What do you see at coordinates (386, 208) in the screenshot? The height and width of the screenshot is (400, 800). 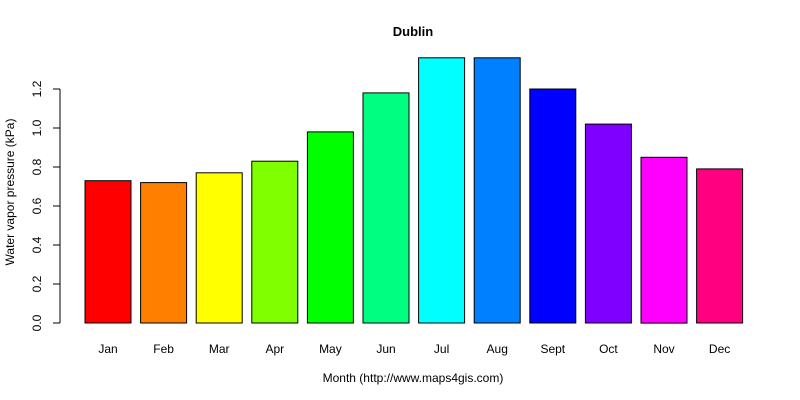 I see `bar-jun` at bounding box center [386, 208].